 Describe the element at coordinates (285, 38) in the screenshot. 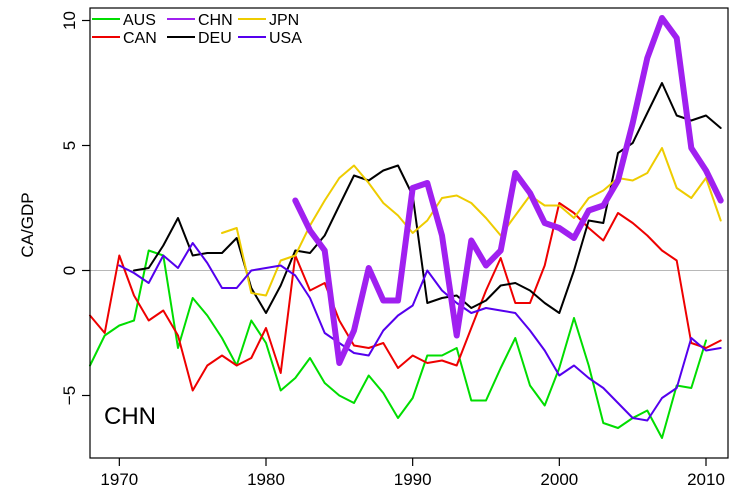

I see `legend-label: USA` at that location.